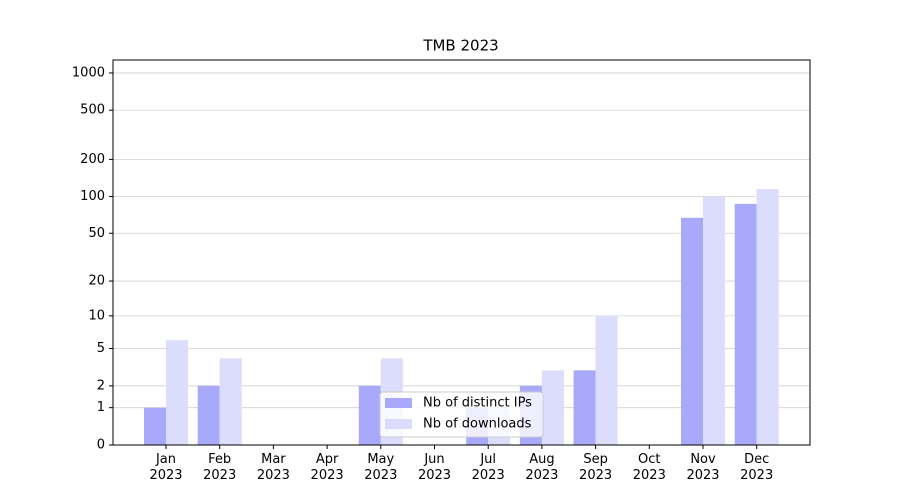 Image resolution: width=900 pixels, height=500 pixels. What do you see at coordinates (460, 46) in the screenshot?
I see `chart-title: TMB 2023` at bounding box center [460, 46].